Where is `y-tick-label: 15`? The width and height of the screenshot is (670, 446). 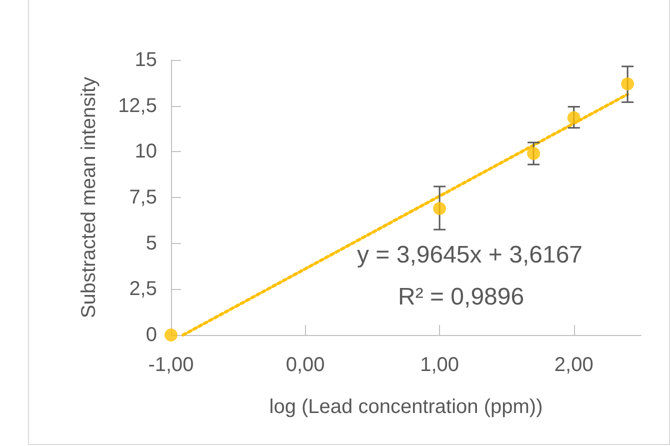 y-tick-label: 15 is located at coordinates (145, 60).